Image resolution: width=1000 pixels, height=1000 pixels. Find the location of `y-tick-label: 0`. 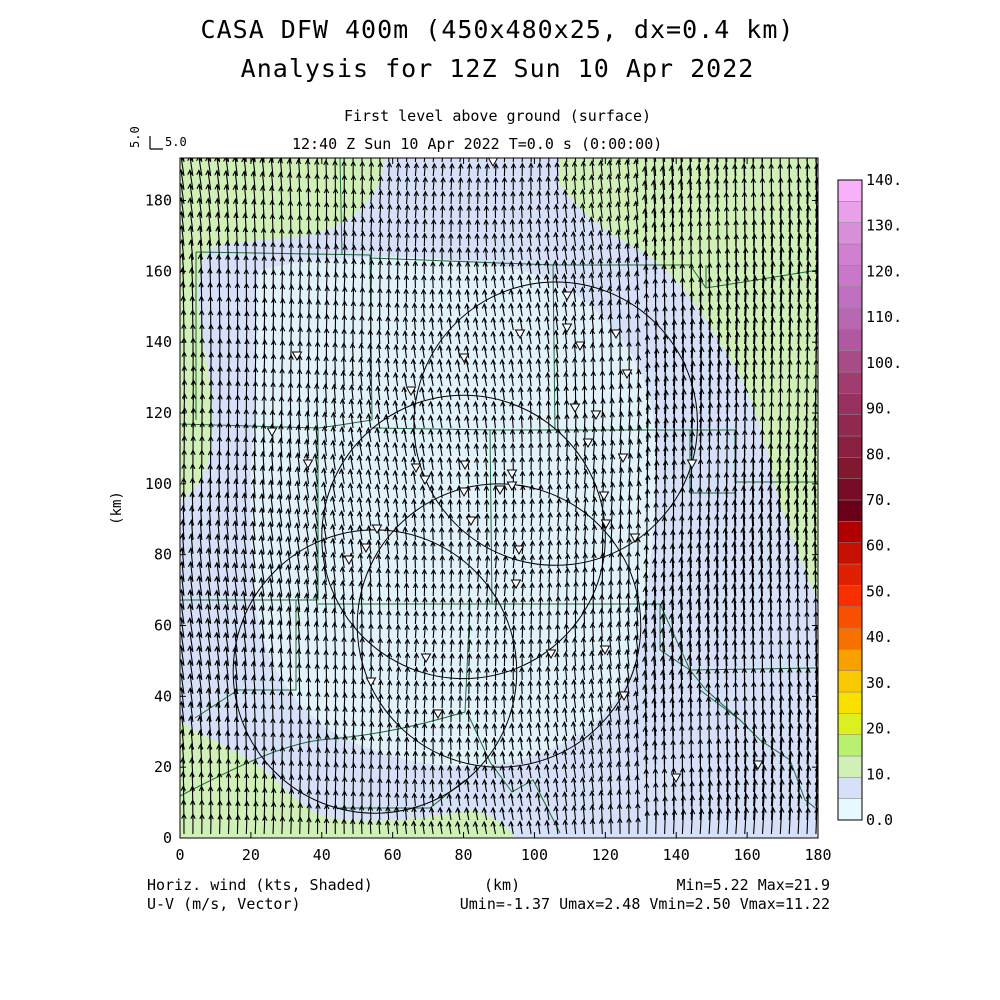

y-tick-label: 0 is located at coordinates (167, 838).